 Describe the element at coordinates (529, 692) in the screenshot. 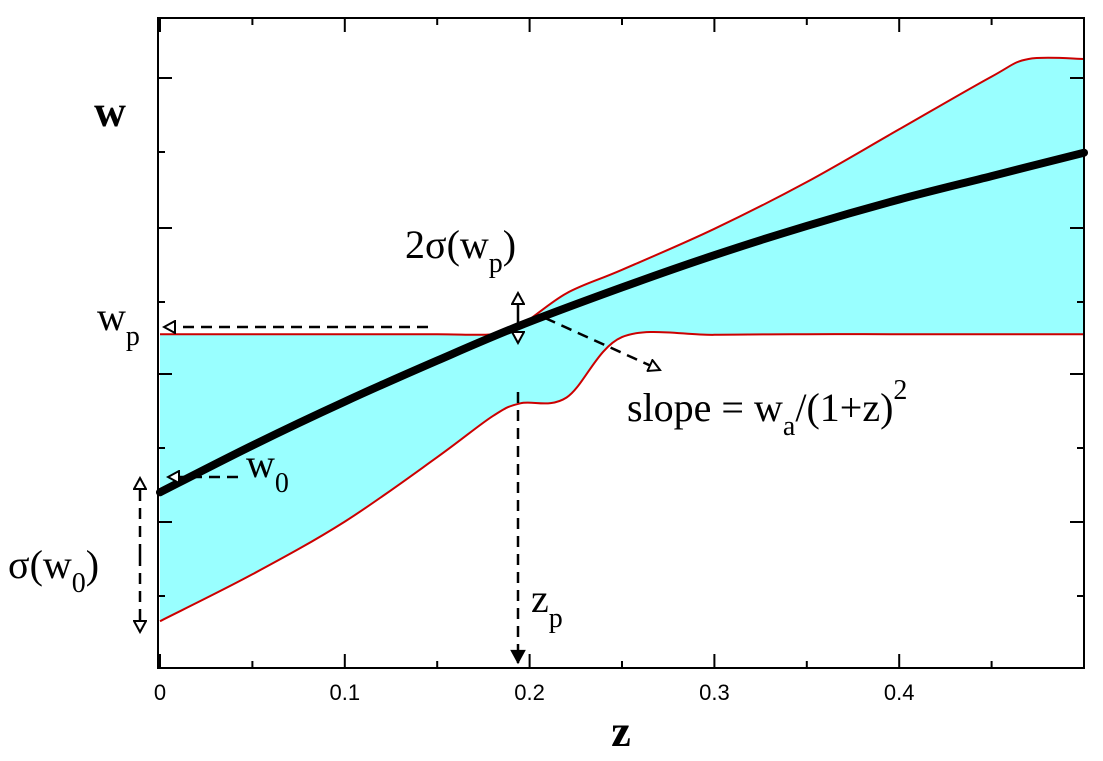

I see `x-tick-label: 0.2` at that location.